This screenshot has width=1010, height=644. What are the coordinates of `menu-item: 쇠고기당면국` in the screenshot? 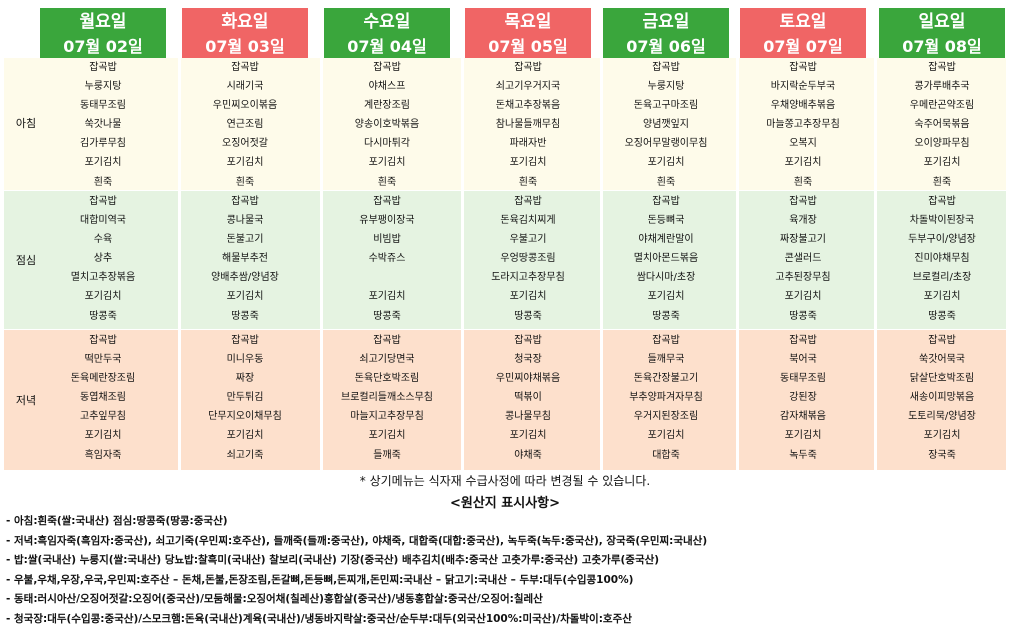 It's located at (387, 360).